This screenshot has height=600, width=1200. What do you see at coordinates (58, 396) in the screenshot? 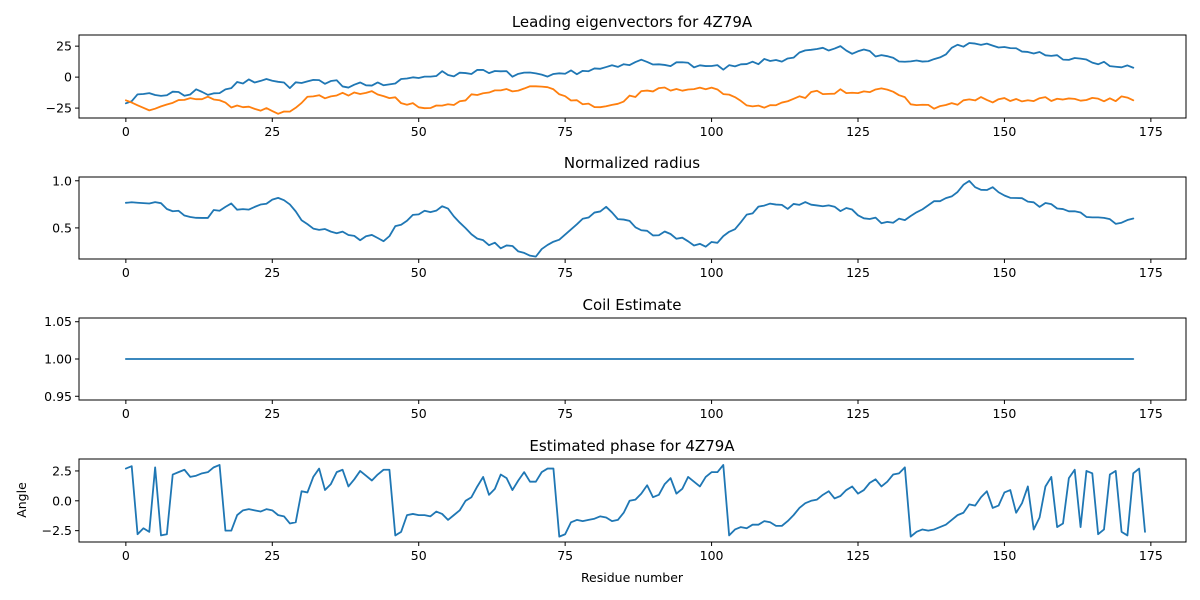
I see `y-tick-label: 0.95` at bounding box center [58, 396].